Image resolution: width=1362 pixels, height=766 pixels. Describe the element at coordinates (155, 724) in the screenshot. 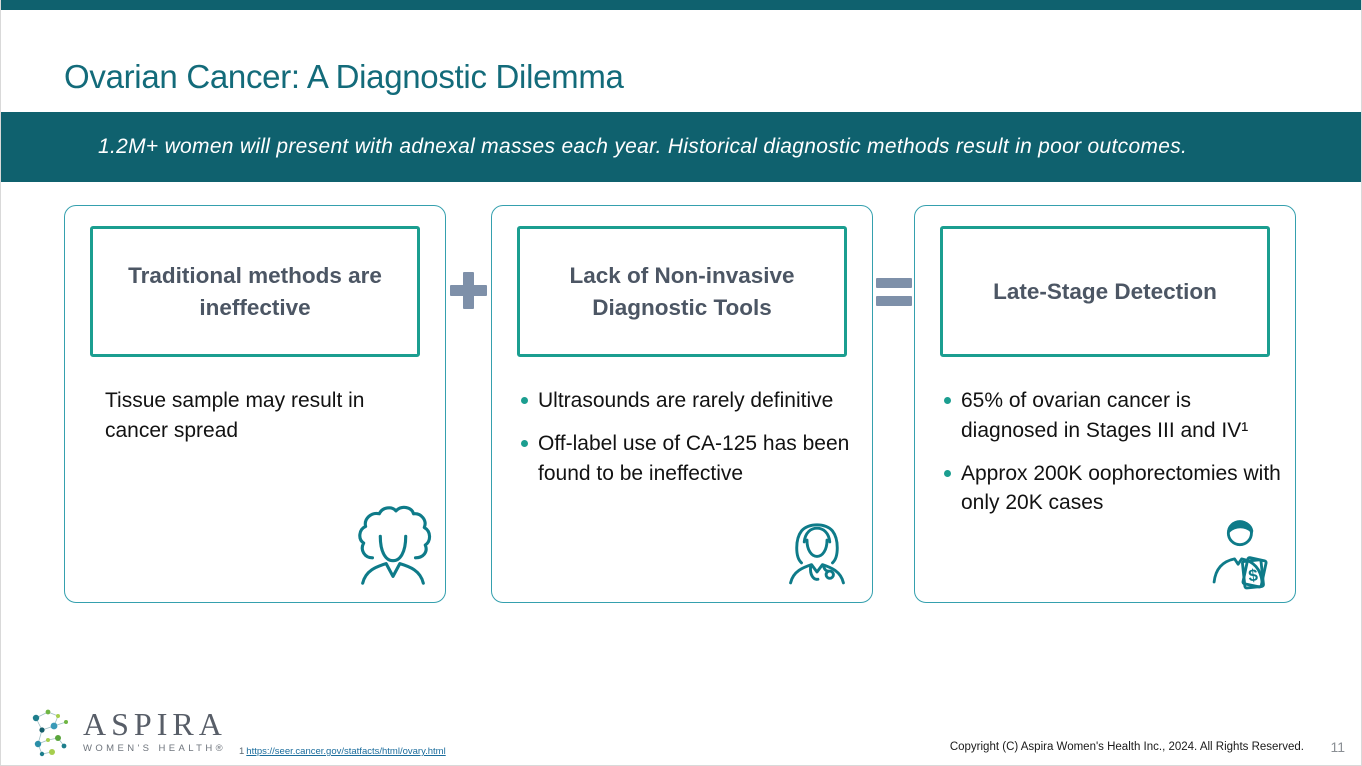

I see `logo-name: ASPIRA` at that location.